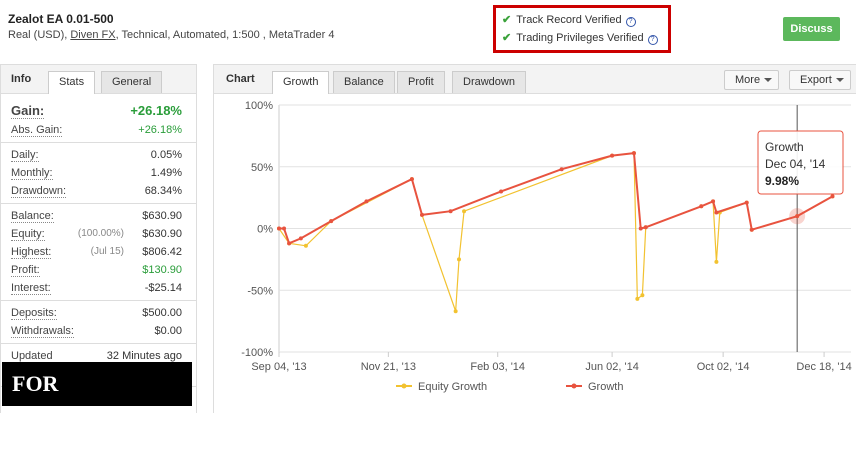 Image resolution: width=856 pixels, height=450 pixels. I want to click on stats-group: Gain: +26.18% Abs. Gain: +26.18%, so click(98, 120).